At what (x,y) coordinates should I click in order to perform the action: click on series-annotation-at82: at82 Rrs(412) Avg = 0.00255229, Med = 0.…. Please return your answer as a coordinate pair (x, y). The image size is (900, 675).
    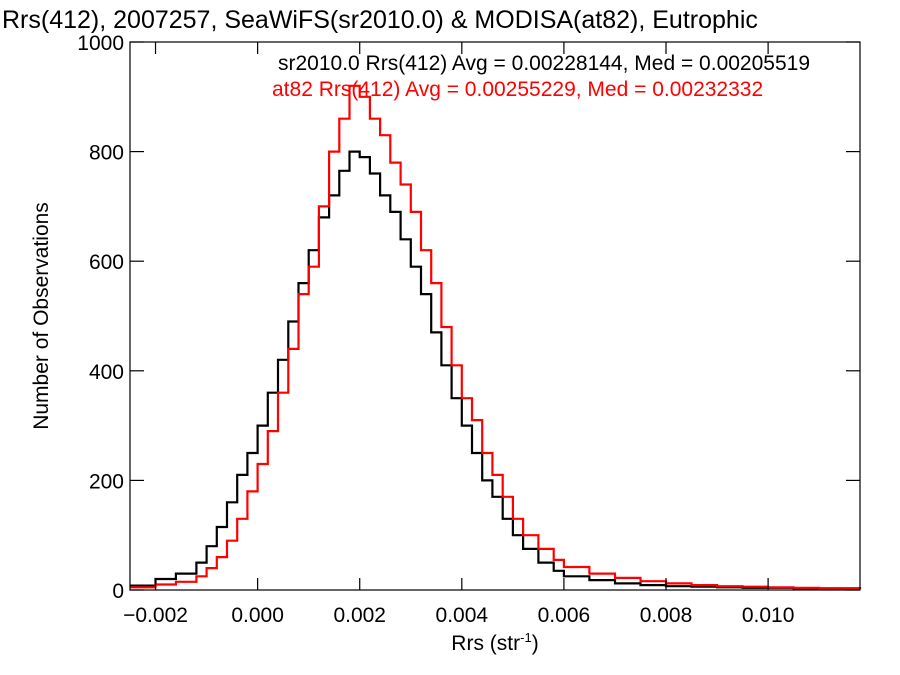
    Looking at the image, I should click on (517, 89).